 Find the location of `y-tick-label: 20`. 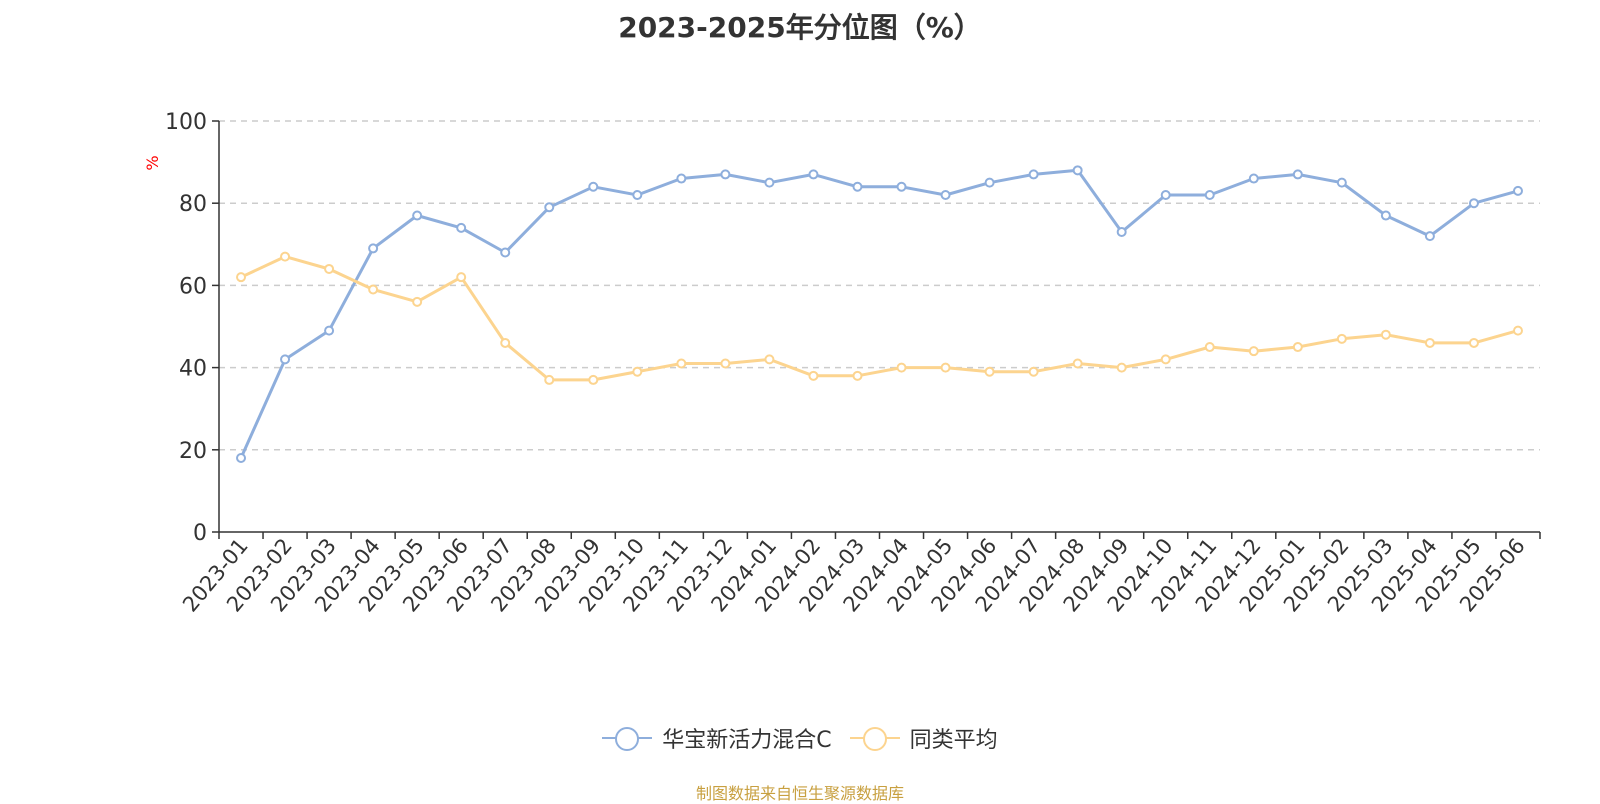

y-tick-label: 20 is located at coordinates (193, 451).